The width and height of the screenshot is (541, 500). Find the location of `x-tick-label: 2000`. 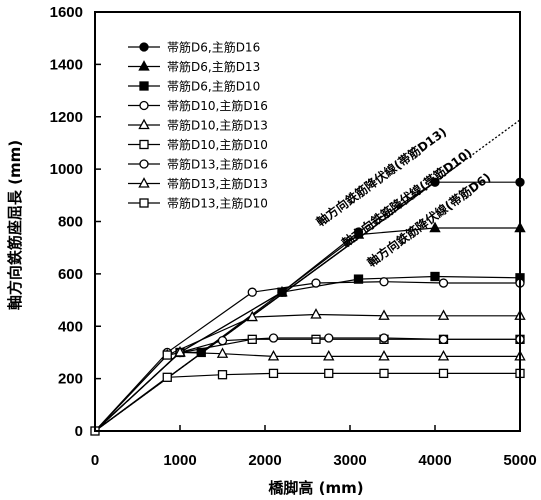

x-tick-label: 2000 is located at coordinates (264, 460).